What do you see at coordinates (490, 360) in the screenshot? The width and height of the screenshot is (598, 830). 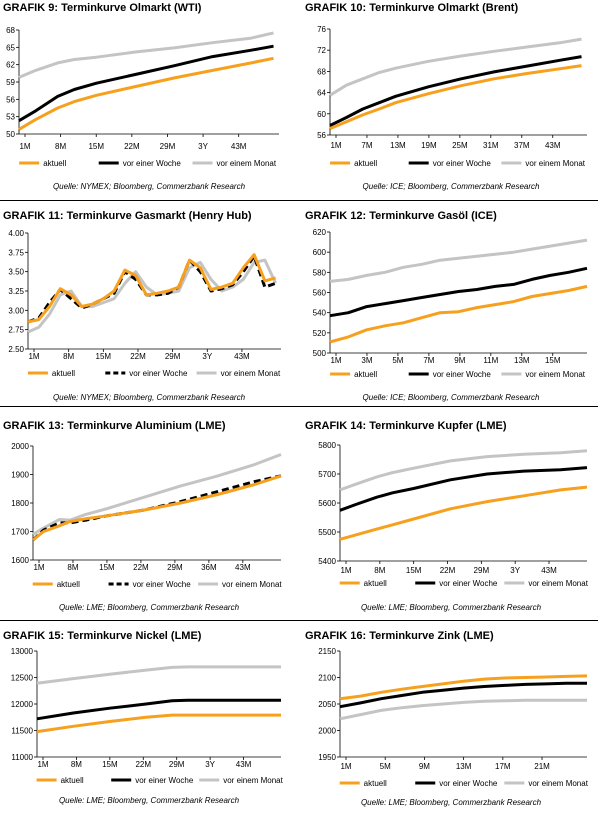 I see `x-tick-label: 11M` at bounding box center [490, 360].